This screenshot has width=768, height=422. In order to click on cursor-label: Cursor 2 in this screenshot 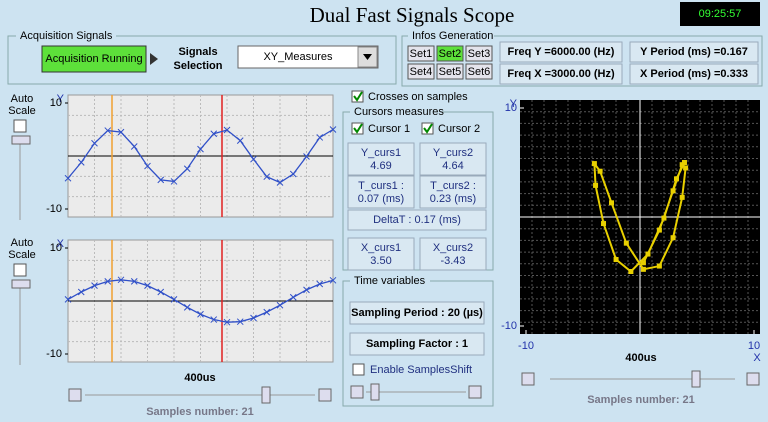, I will do `click(459, 129)`.